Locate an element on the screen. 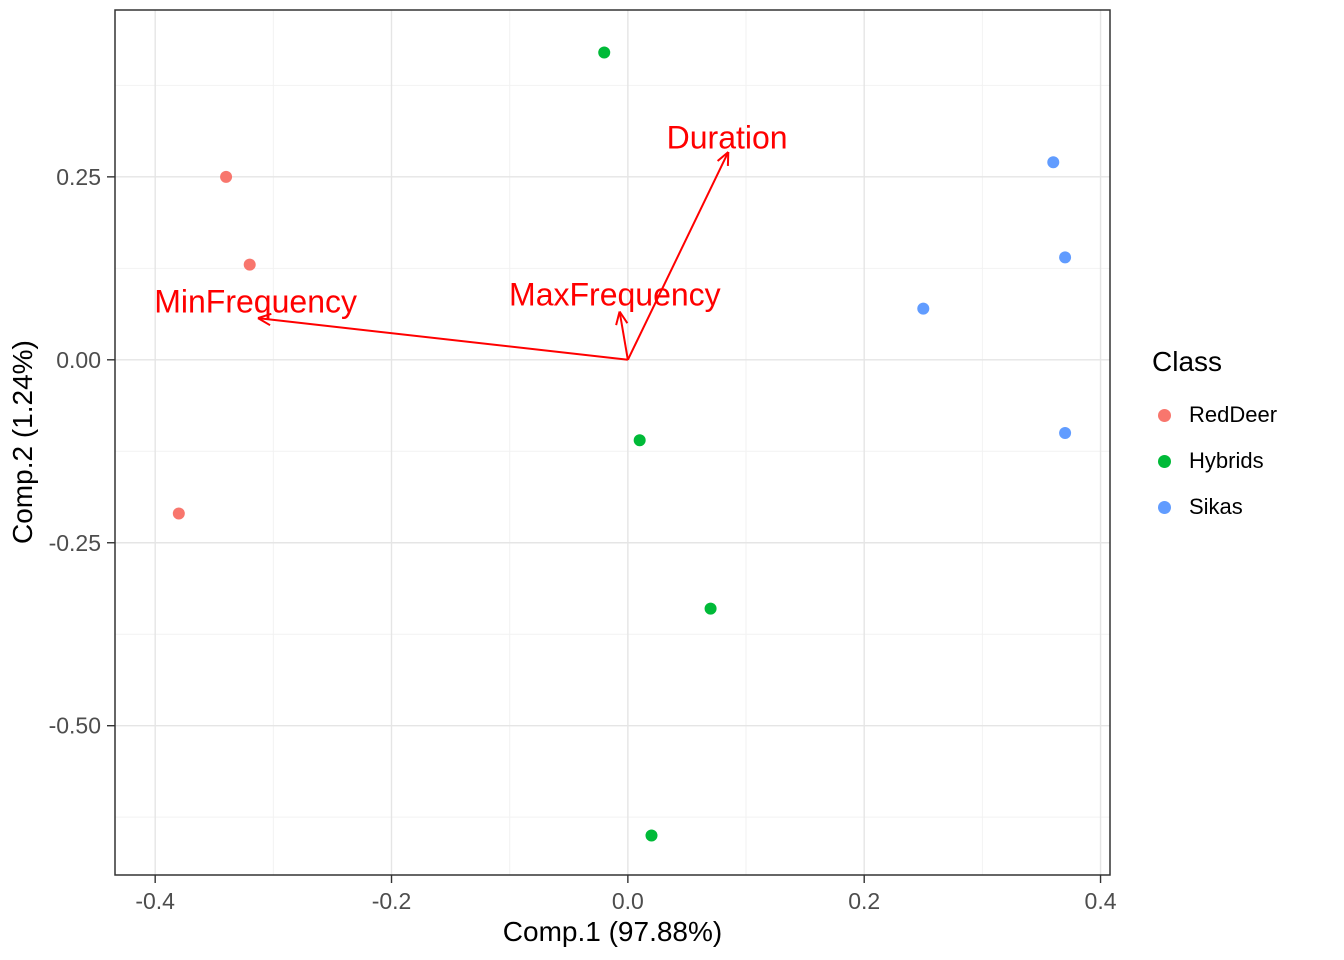 The width and height of the screenshot is (1344, 960). legend-label-sikas: Sikas is located at coordinates (1216, 506).